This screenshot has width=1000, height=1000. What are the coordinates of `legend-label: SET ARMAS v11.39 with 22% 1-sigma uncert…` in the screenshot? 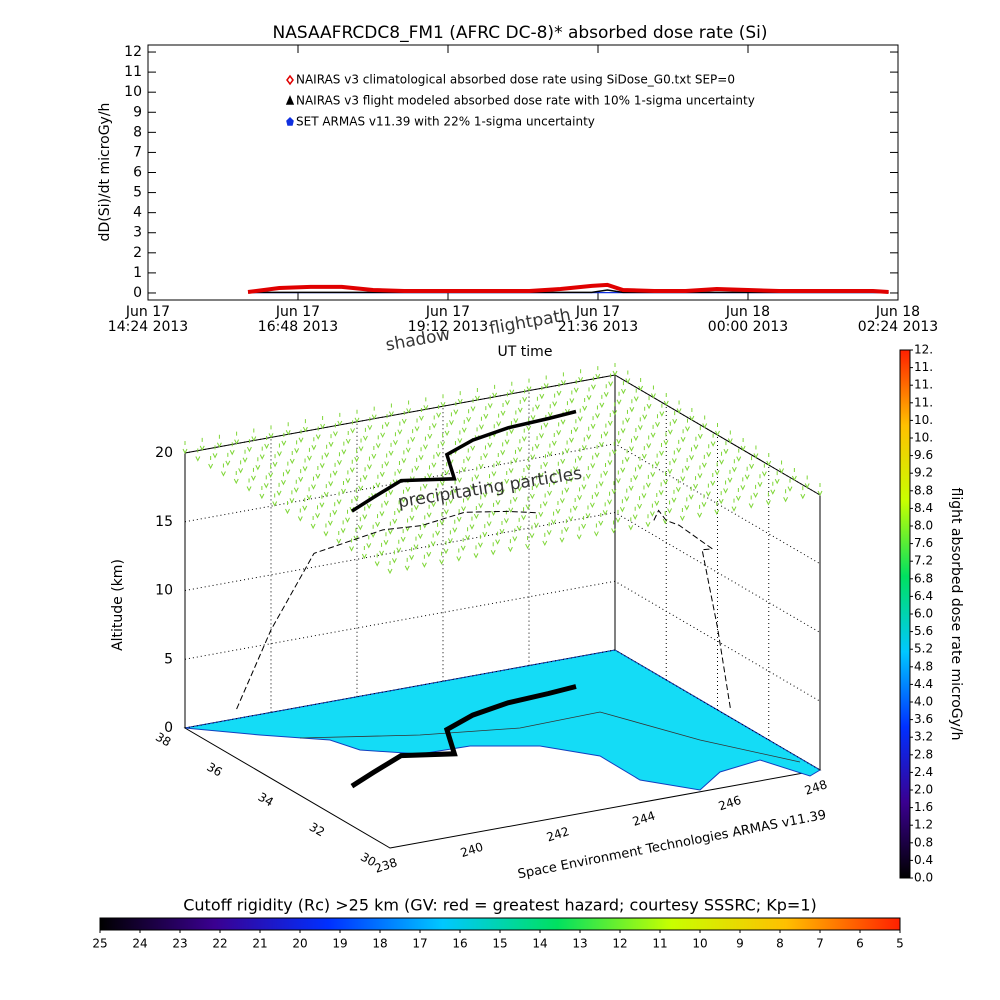 It's located at (445, 122).